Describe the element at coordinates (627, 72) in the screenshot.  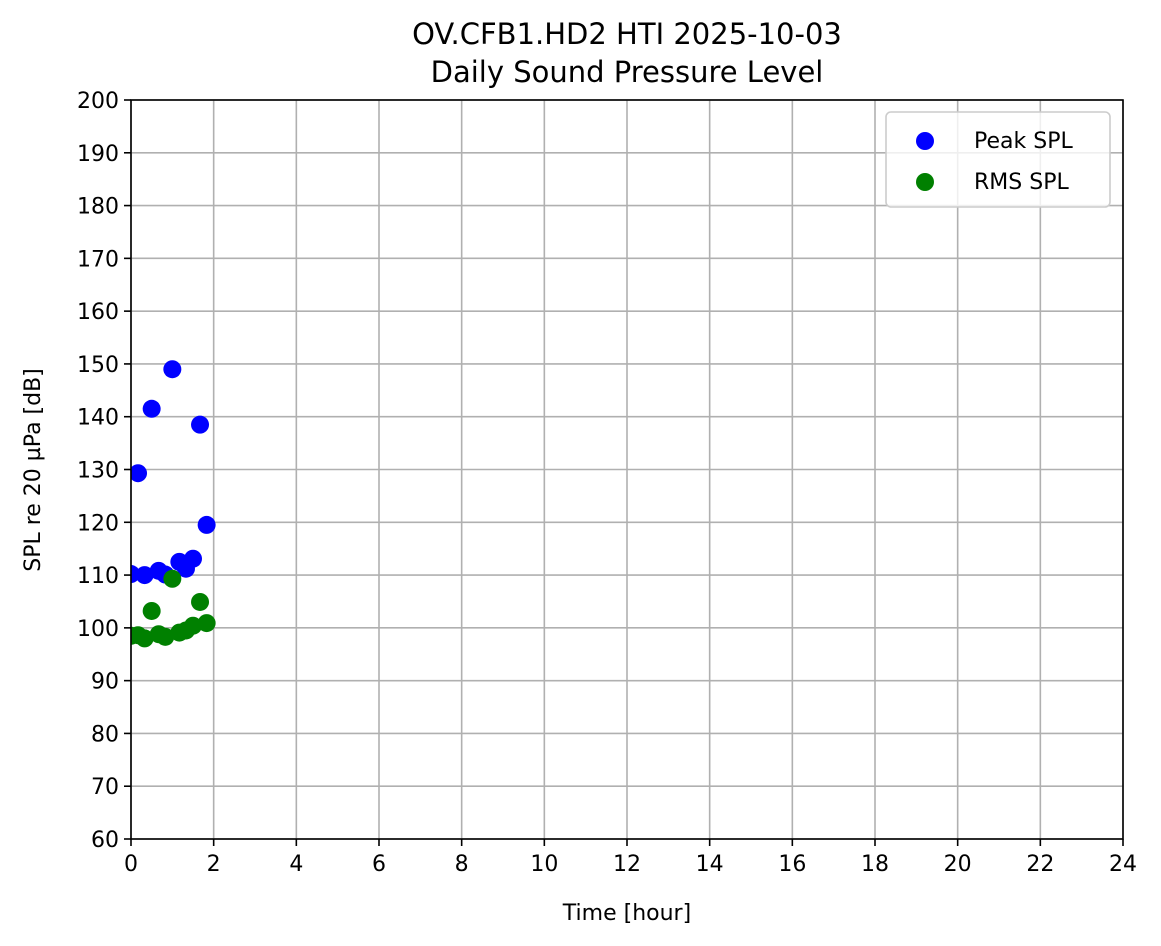
I see `chart-subtitle: Daily Sound Pressure Level` at that location.